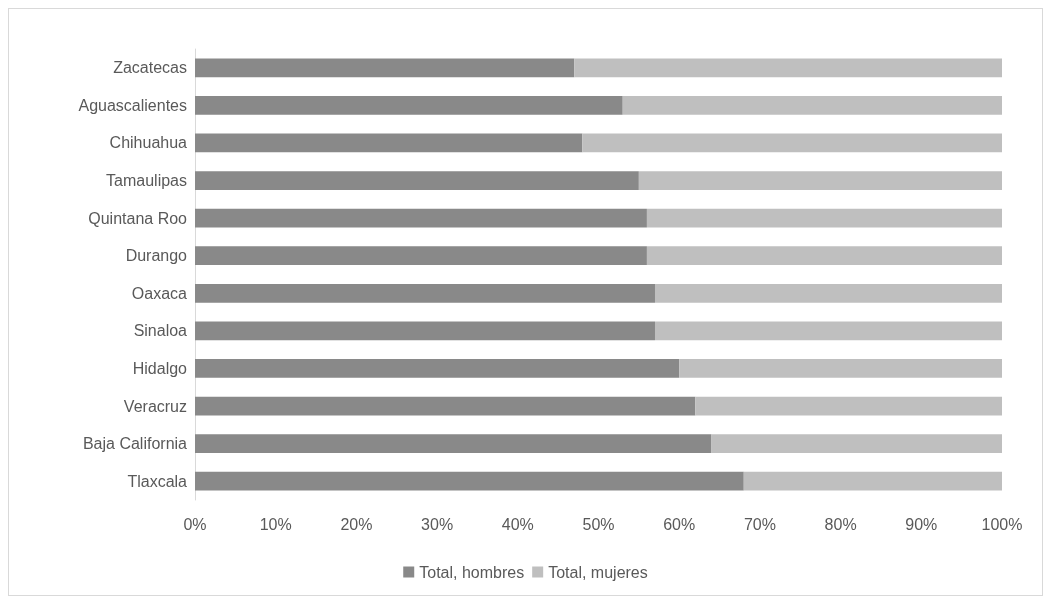 This screenshot has height=606, width=1053. Describe the element at coordinates (598, 572) in the screenshot. I see `legend-label: Total, mujeres` at that location.